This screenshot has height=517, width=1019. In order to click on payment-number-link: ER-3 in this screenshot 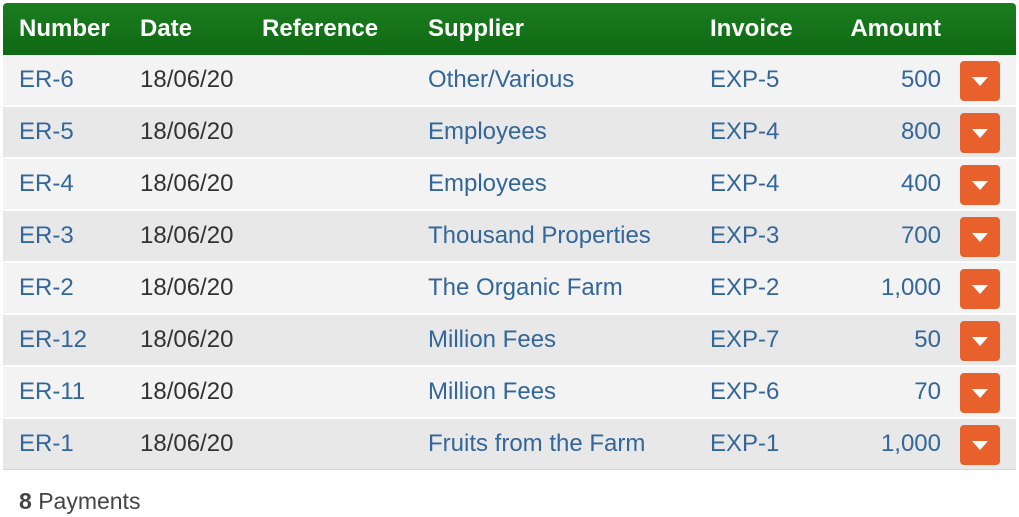, I will do `click(46, 235)`.